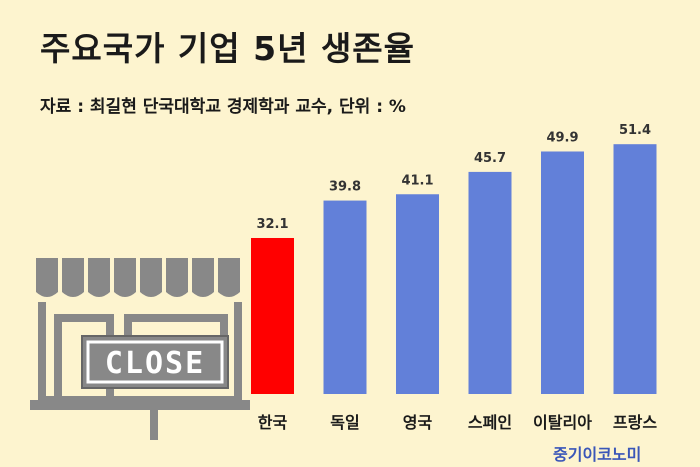 This screenshot has height=467, width=700. I want to click on bar-value-label: 45.7, so click(490, 158).